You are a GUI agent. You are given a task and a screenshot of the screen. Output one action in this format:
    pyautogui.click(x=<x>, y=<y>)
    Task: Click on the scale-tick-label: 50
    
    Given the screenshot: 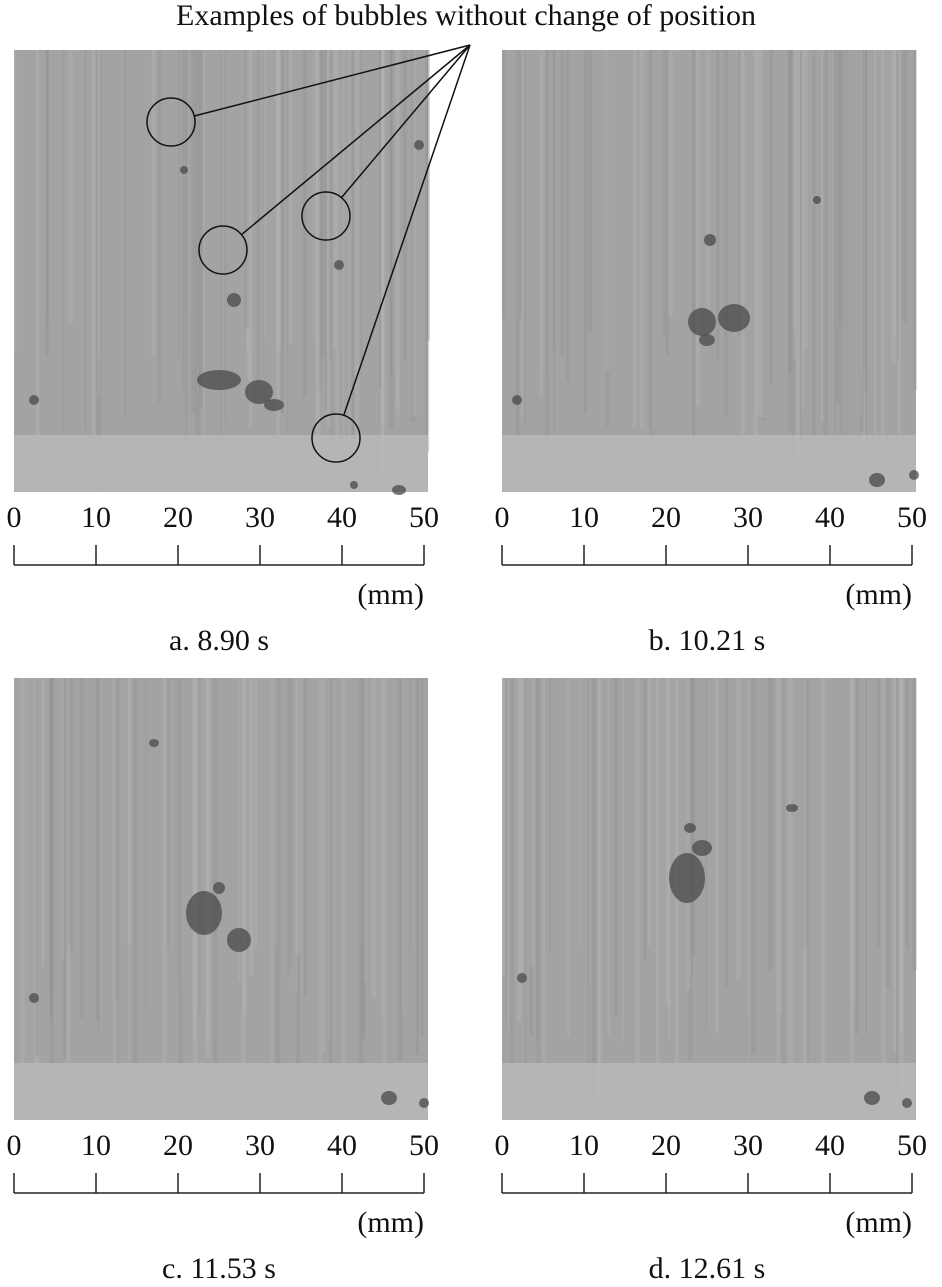 What is the action you would take?
    pyautogui.click(x=424, y=517)
    